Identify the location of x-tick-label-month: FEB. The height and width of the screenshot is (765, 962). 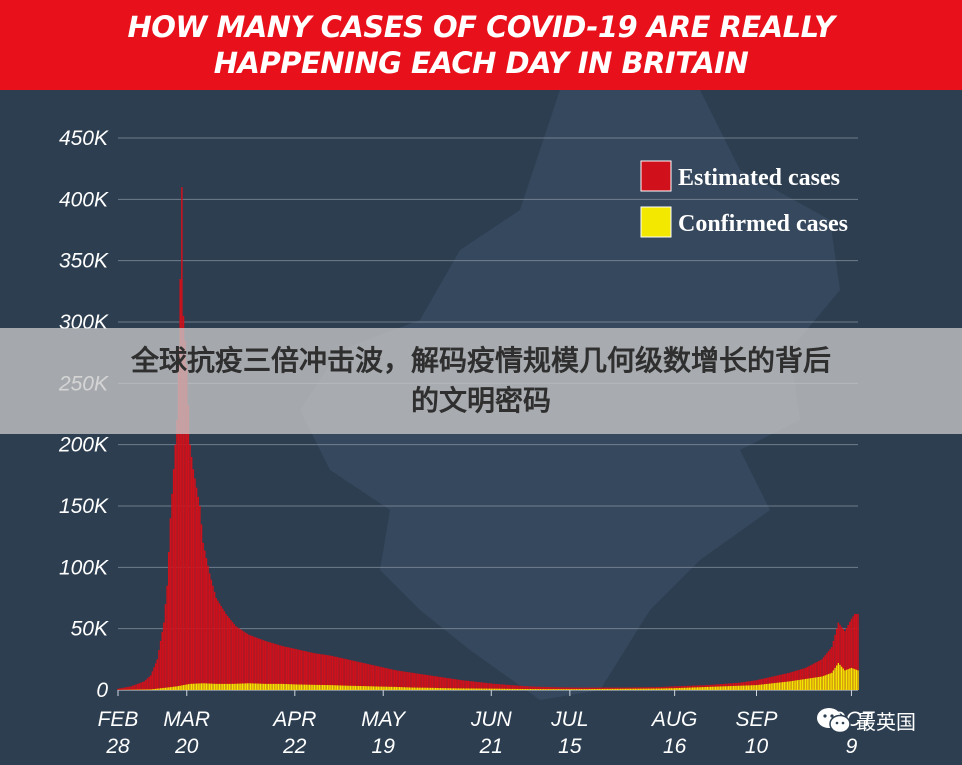
(118, 719).